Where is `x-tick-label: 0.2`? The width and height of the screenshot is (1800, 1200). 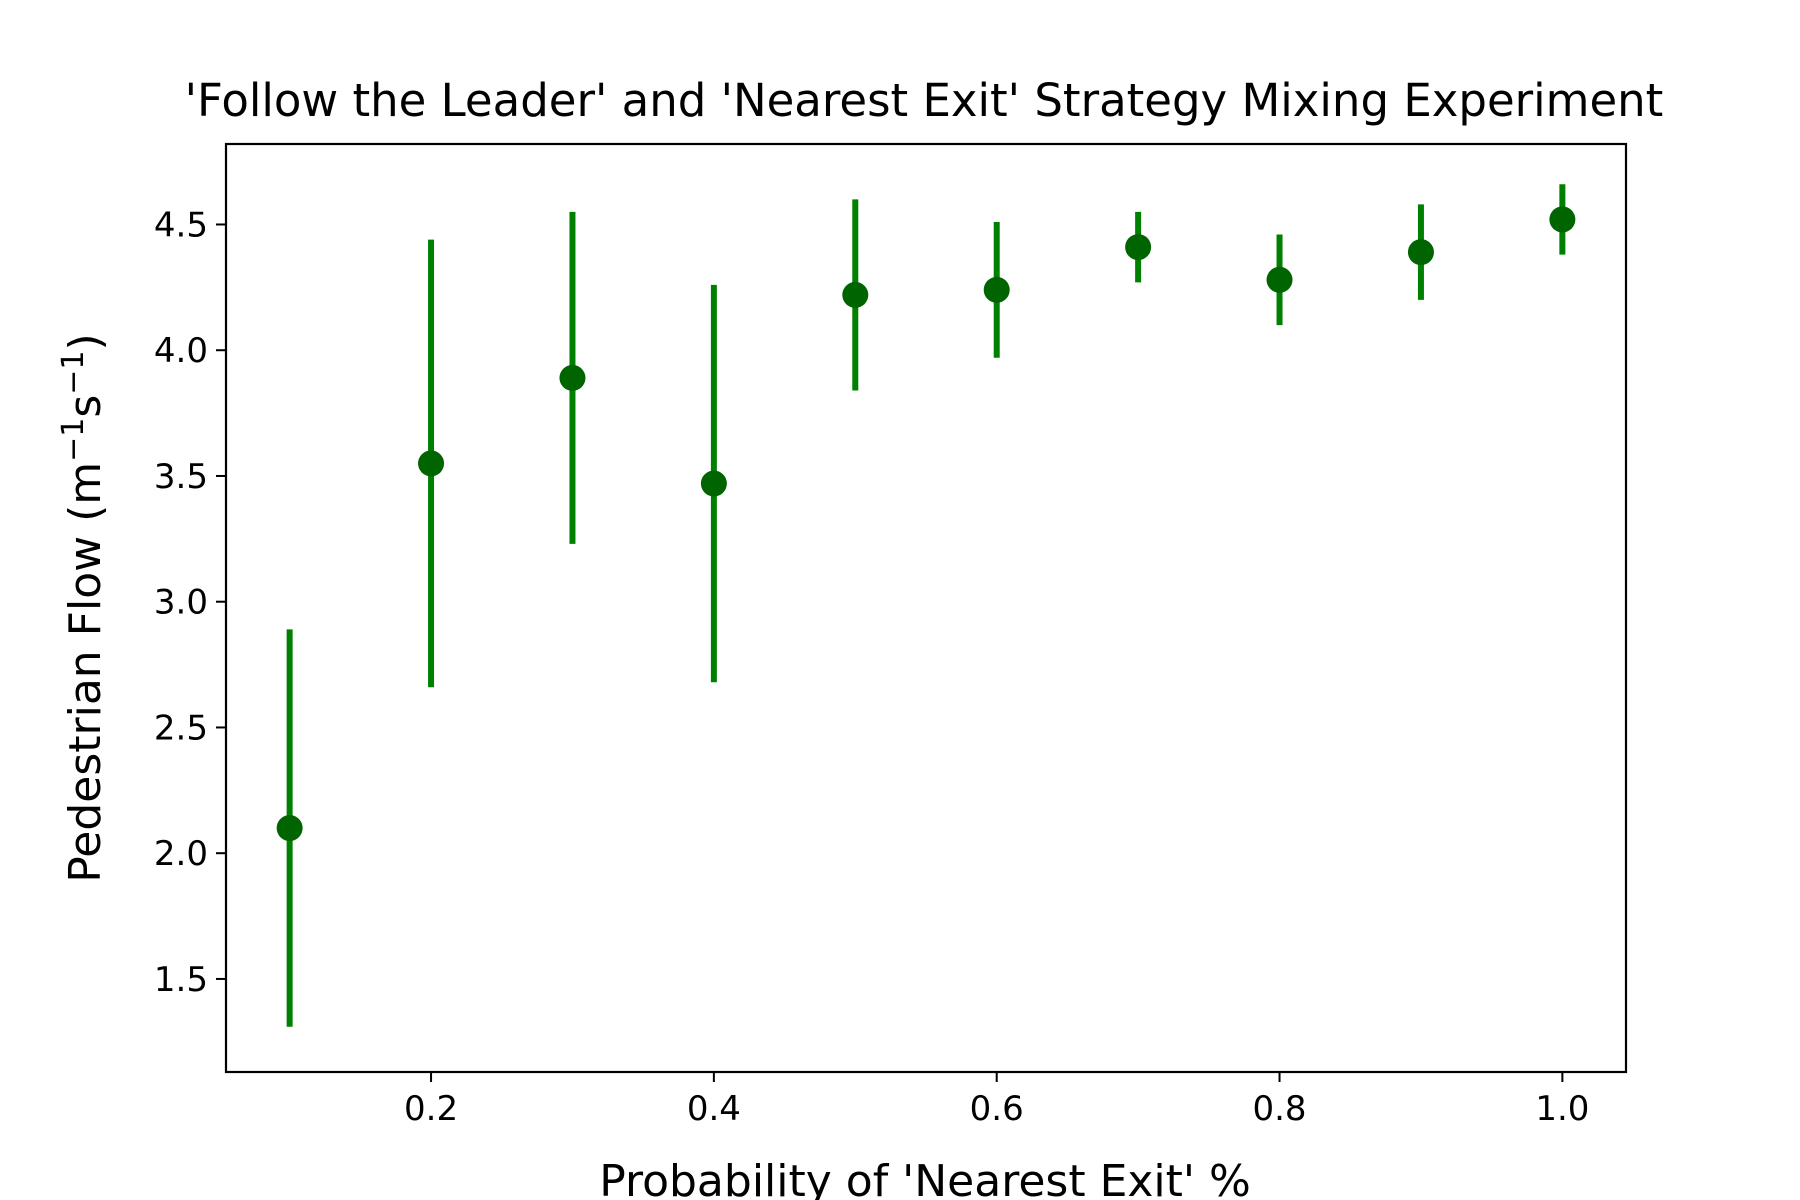
x-tick-label: 0.2 is located at coordinates (431, 1109).